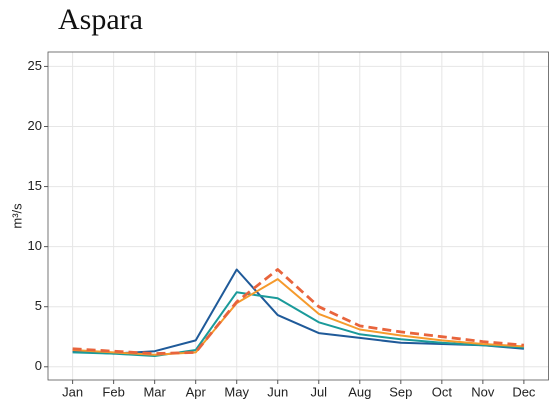  Describe the element at coordinates (35, 185) in the screenshot. I see `y-tick-label: 15` at that location.